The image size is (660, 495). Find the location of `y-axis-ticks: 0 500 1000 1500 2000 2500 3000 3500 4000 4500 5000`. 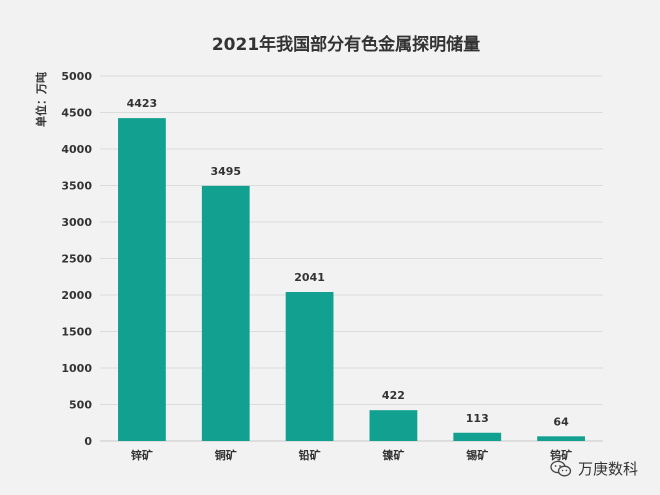

y-axis-ticks: 0 500 1000 1500 2000 2500 3000 3500 4000 4500 5000 is located at coordinates (76, 259).